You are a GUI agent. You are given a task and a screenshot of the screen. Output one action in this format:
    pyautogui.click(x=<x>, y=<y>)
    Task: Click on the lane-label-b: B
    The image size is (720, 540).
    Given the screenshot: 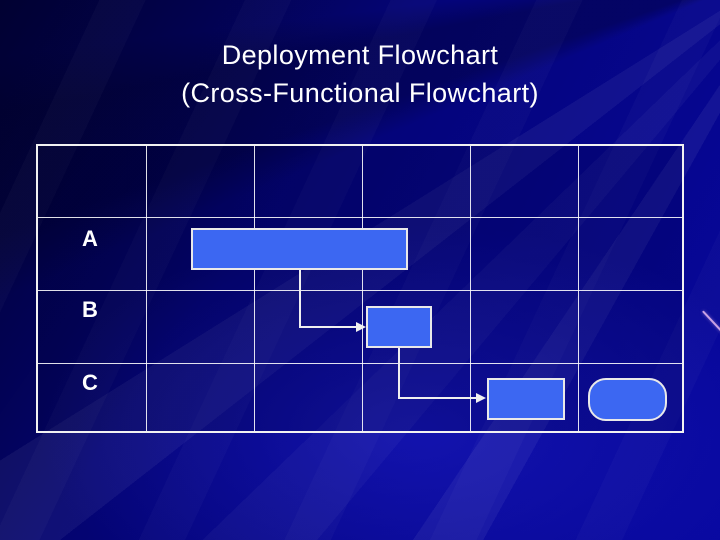 What is the action you would take?
    pyautogui.click(x=90, y=309)
    